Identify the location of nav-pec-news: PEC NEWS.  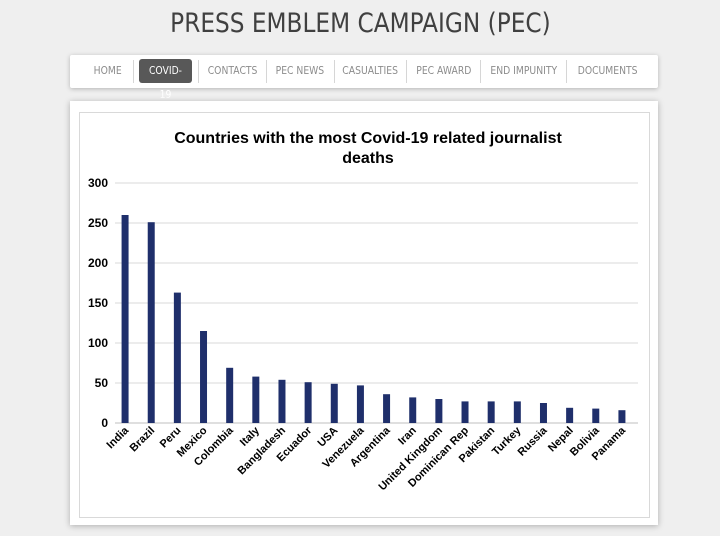
(300, 71).